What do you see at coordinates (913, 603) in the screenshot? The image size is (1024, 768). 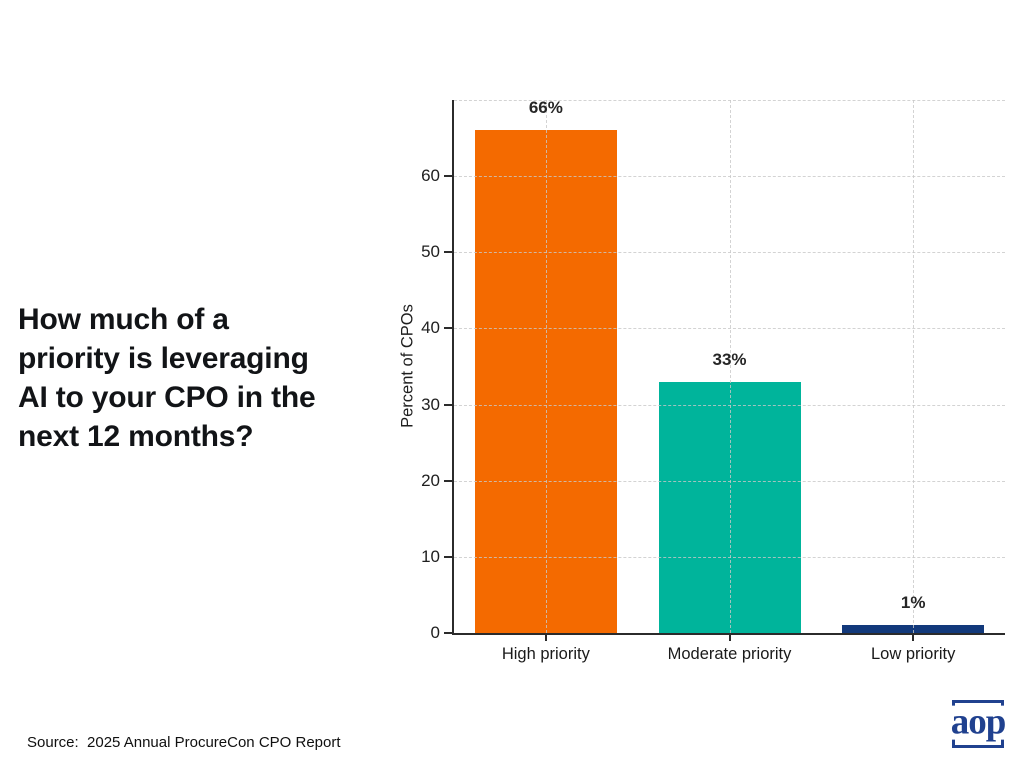 I see `bar-value-label-low-priority: 1%` at bounding box center [913, 603].